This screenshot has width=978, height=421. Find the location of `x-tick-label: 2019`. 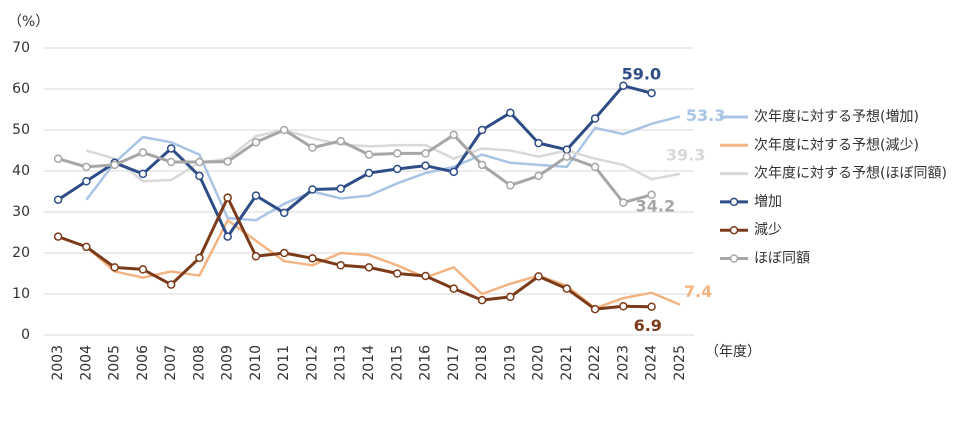

x-tick-label: 2019 is located at coordinates (510, 363).